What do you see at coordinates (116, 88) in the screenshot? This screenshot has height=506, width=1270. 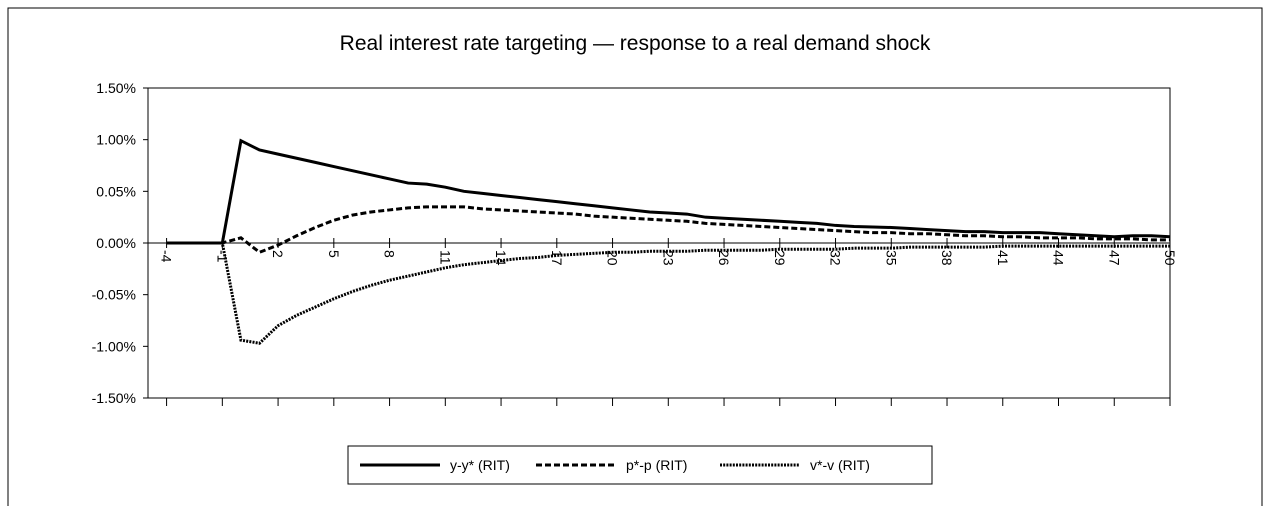 I see `y-tick-label: 1.50%` at bounding box center [116, 88].